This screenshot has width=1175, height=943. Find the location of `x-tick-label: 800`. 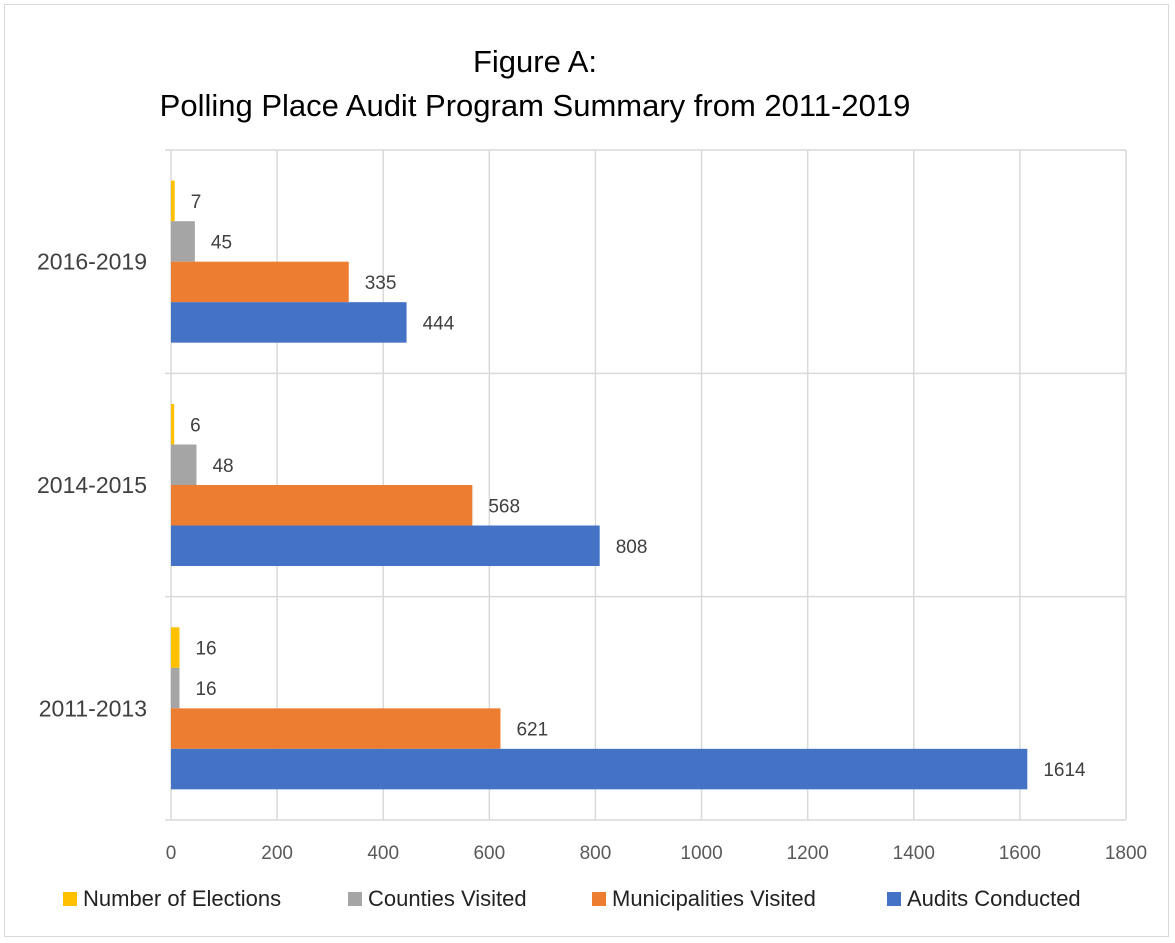

x-tick-label: 800 is located at coordinates (596, 853).